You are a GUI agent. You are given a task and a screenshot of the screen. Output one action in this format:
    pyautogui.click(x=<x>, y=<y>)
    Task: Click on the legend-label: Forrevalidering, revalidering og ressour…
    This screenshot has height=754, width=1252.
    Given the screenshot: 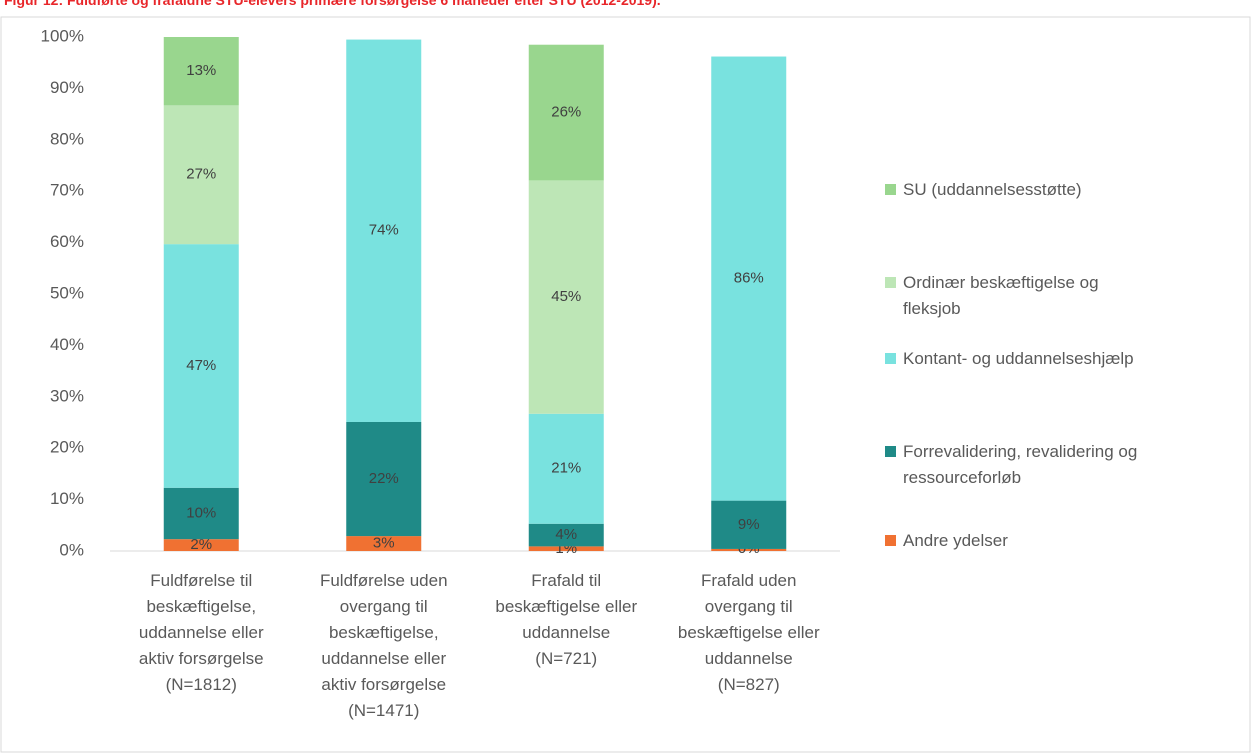 What is the action you would take?
    pyautogui.click(x=1020, y=464)
    